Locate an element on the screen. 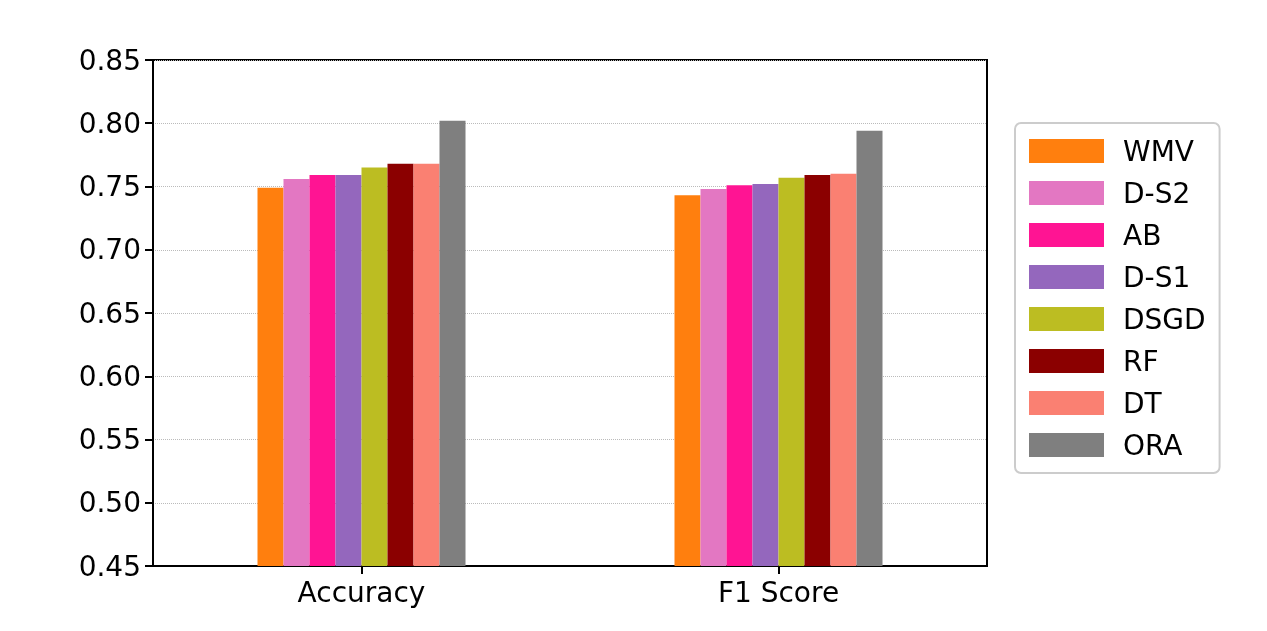  y-tick-label: 0.45 is located at coordinates (109, 566).